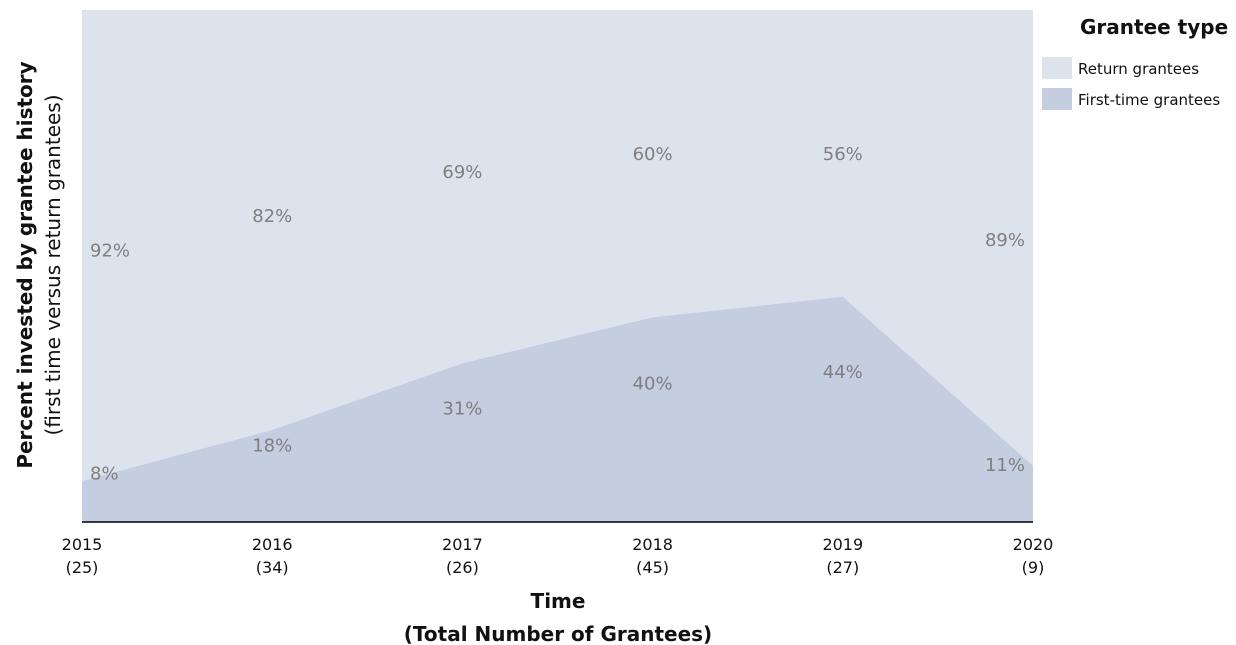  I want to click on data-label-return-grantees: 60%, so click(653, 154).